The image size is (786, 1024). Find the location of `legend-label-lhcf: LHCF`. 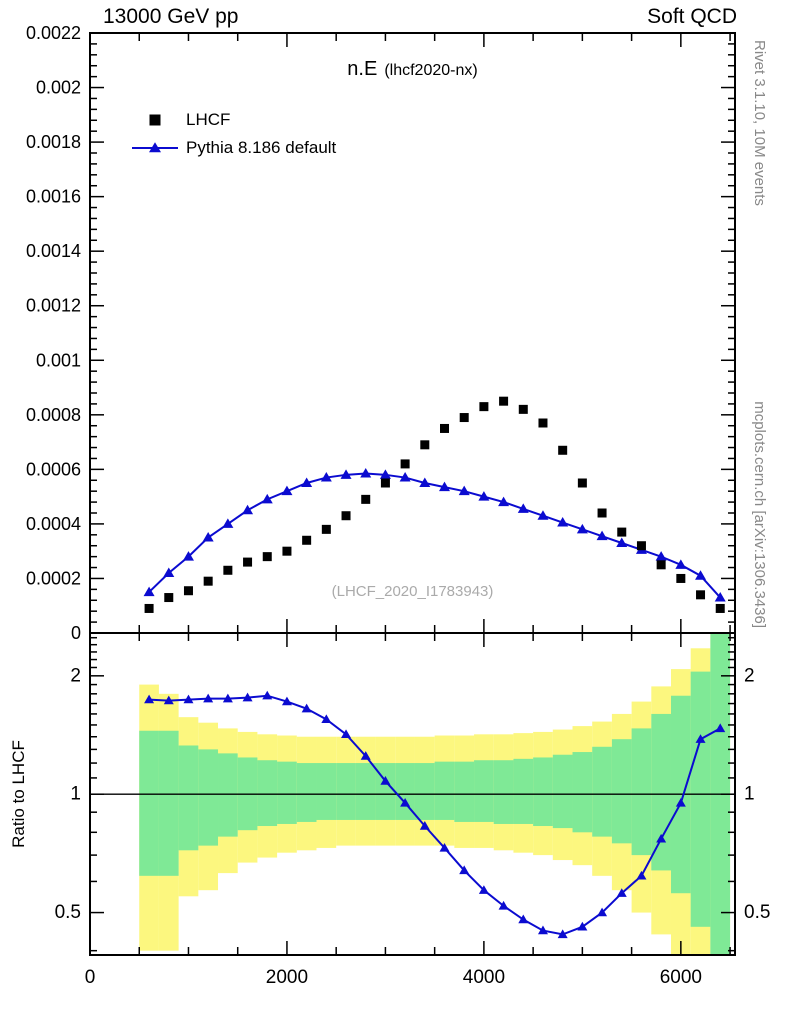

legend-label-lhcf: LHCF is located at coordinates (208, 119).